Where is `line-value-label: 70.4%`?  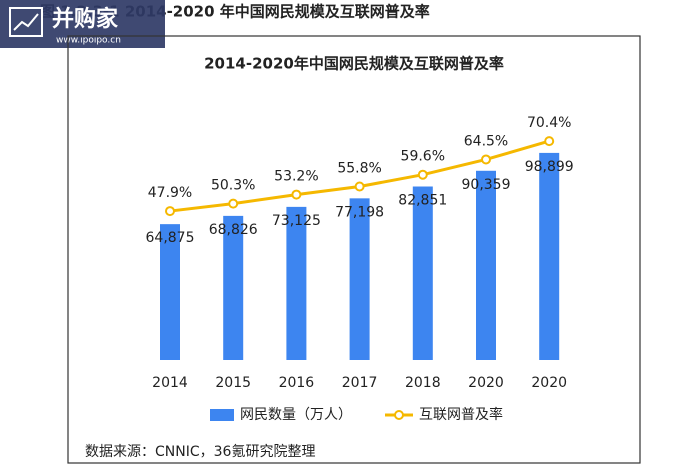
line-value-label: 70.4% is located at coordinates (549, 123).